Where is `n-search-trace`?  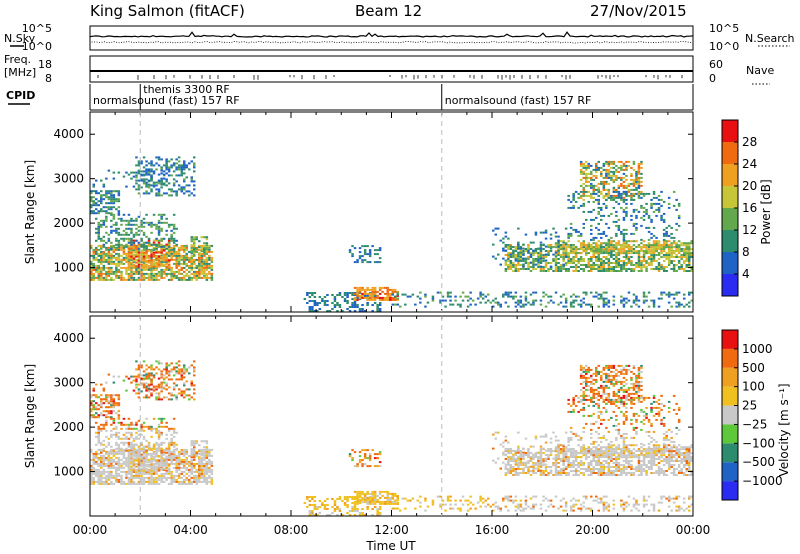 n-search-trace is located at coordinates (391, 42).